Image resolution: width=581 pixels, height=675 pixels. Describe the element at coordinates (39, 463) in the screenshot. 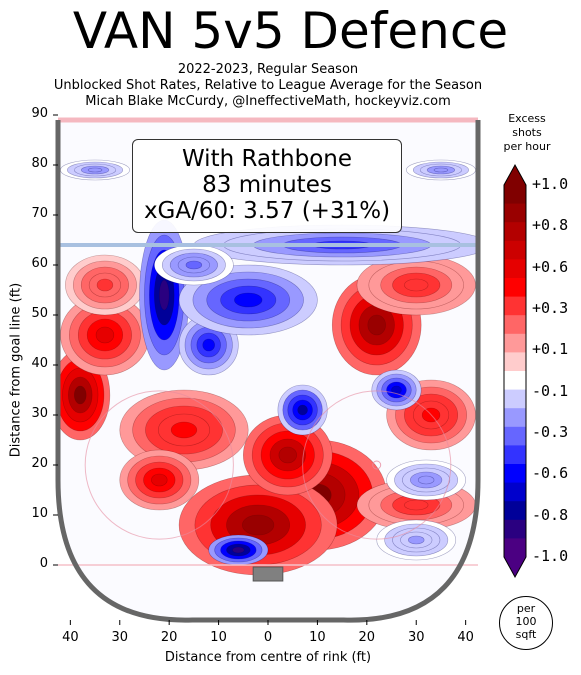

I see `y-tick-label: 20` at that location.